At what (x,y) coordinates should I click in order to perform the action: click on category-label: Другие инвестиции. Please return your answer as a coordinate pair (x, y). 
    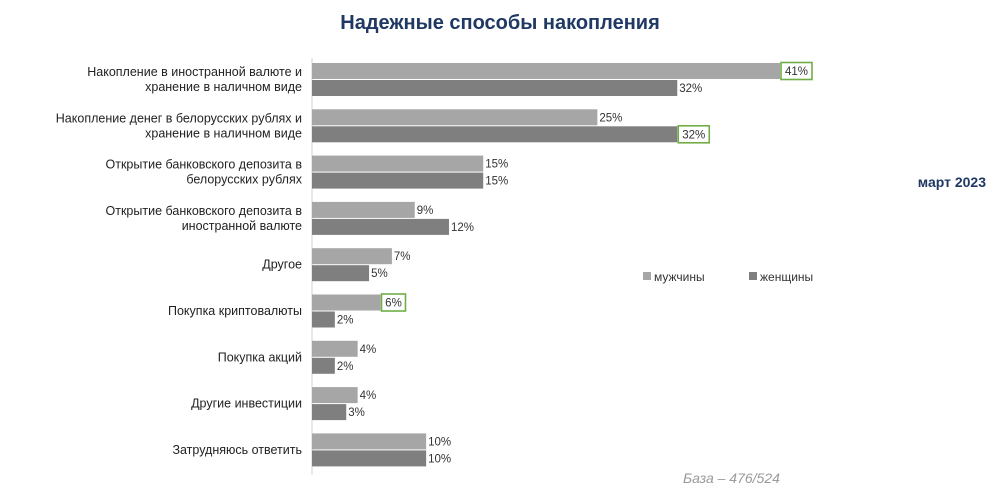
    Looking at the image, I should click on (246, 404).